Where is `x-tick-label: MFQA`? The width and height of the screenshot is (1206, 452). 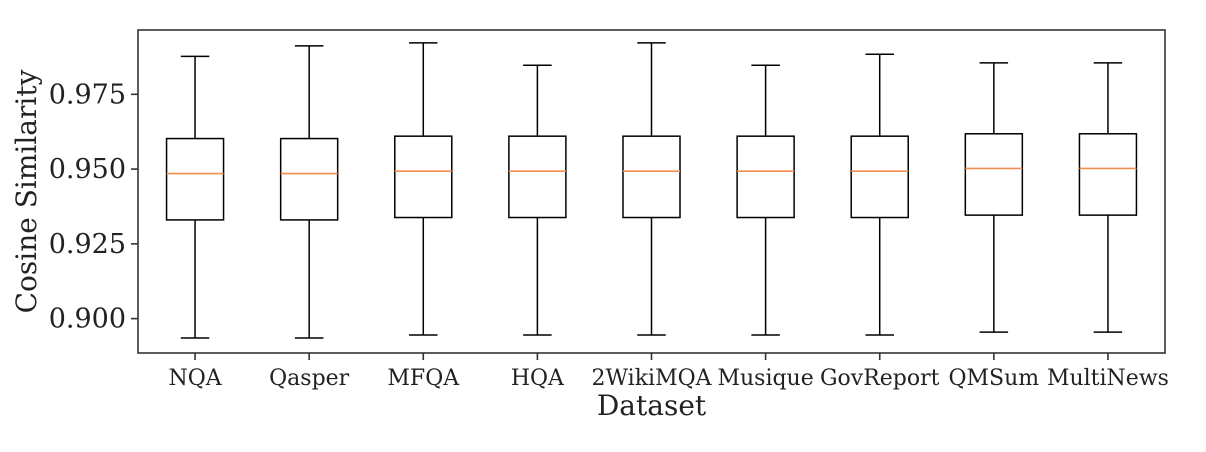 x-tick-label: MFQA is located at coordinates (423, 378).